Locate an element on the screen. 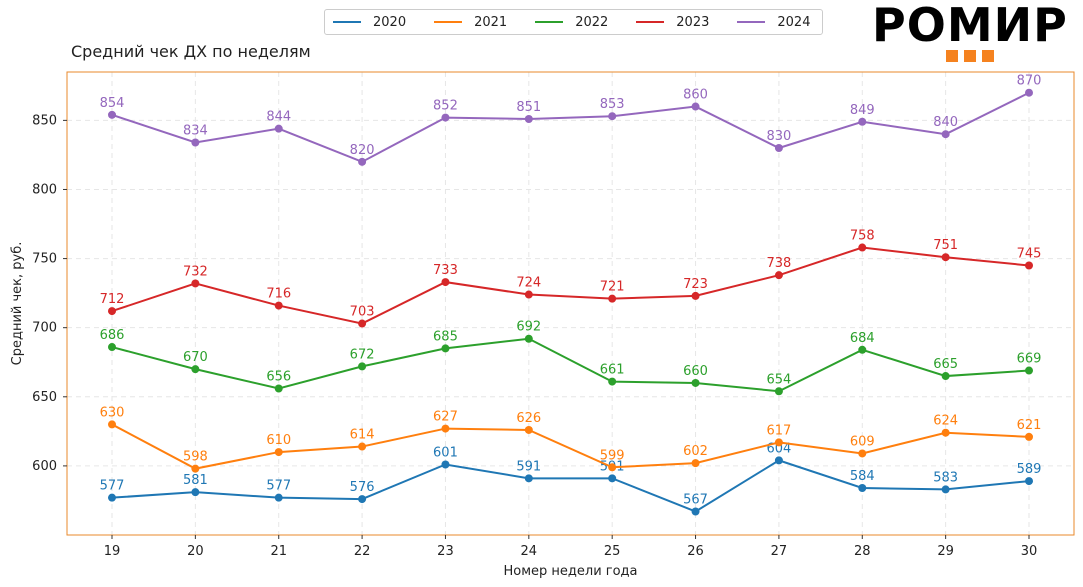 This screenshot has height=587, width=1083. data-label-2020: 567 is located at coordinates (695, 500).